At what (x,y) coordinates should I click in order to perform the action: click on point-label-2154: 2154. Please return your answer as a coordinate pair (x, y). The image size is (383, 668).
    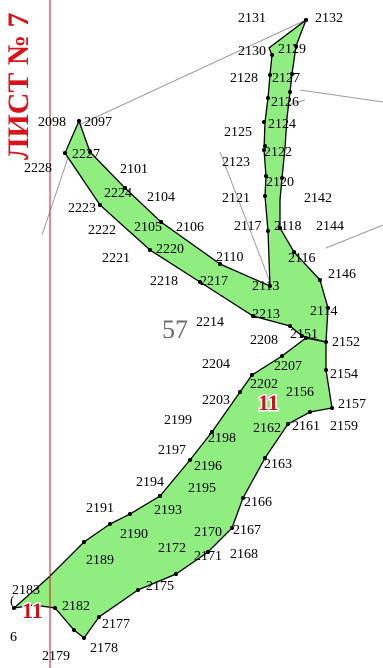
    Looking at the image, I should click on (344, 374).